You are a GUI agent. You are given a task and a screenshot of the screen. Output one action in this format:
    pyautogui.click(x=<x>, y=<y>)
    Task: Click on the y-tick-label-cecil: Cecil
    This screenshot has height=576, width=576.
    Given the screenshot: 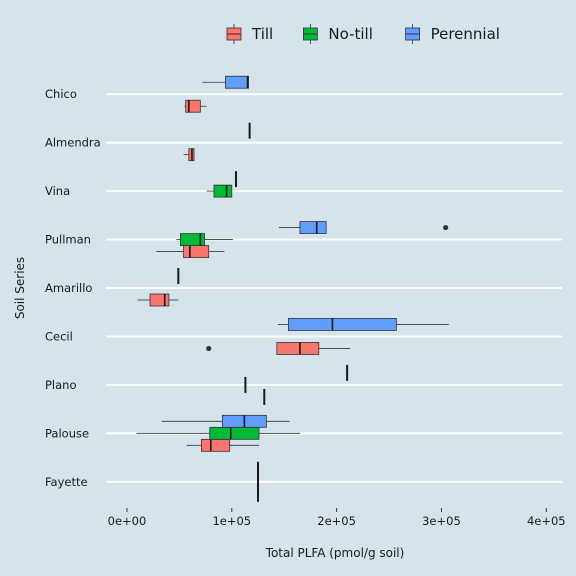 What is the action you would take?
    pyautogui.click(x=59, y=336)
    